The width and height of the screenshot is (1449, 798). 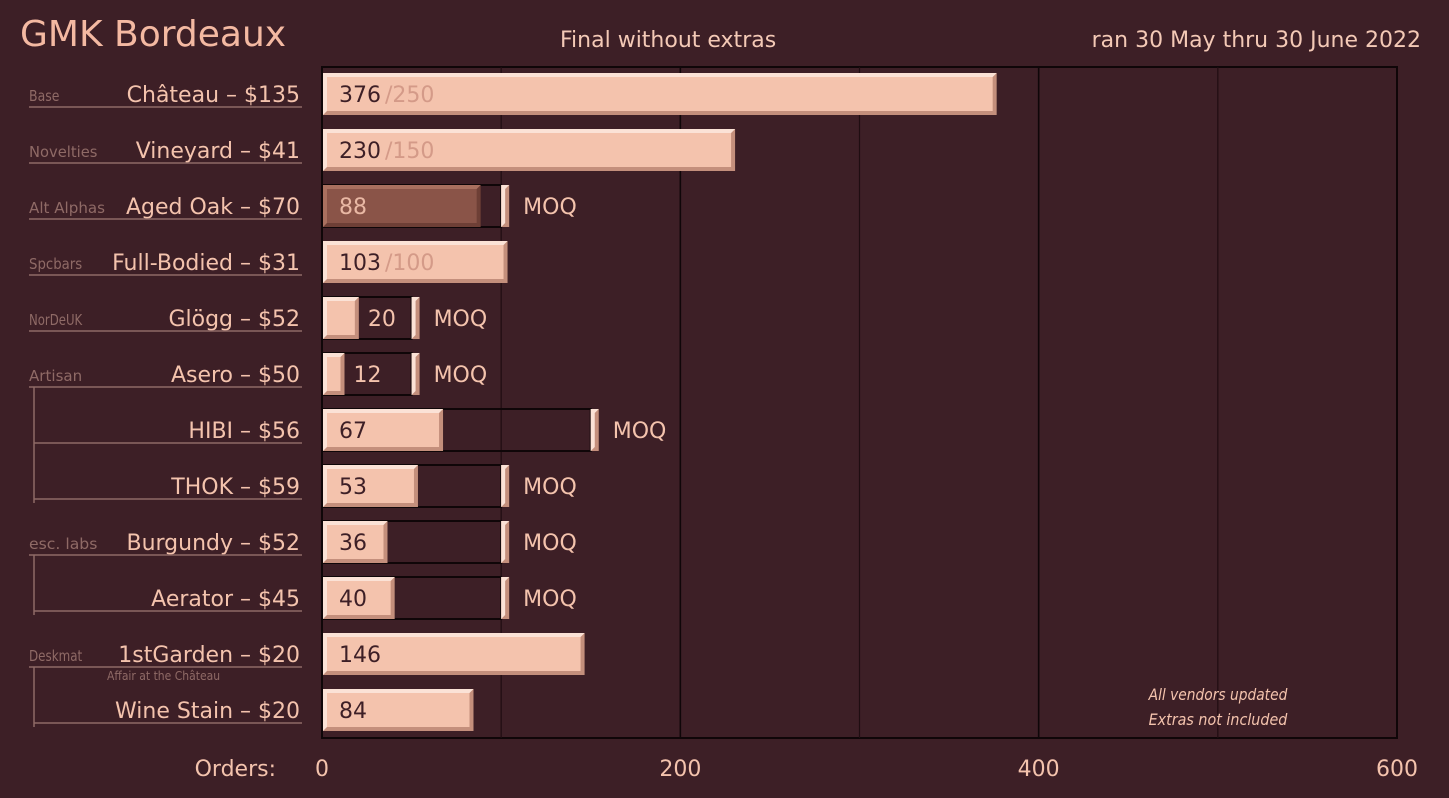 I want to click on value-number: 40, so click(x=353, y=599).